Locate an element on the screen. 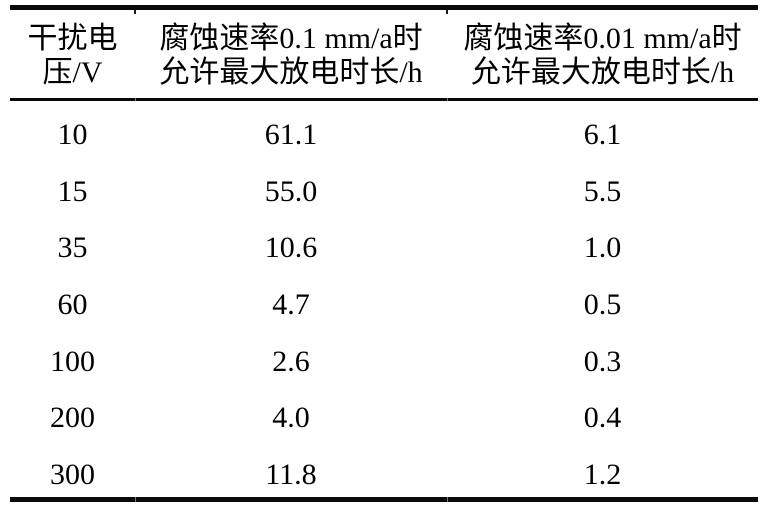  table-cell-duration-0.01: 6.1 is located at coordinates (602, 135).